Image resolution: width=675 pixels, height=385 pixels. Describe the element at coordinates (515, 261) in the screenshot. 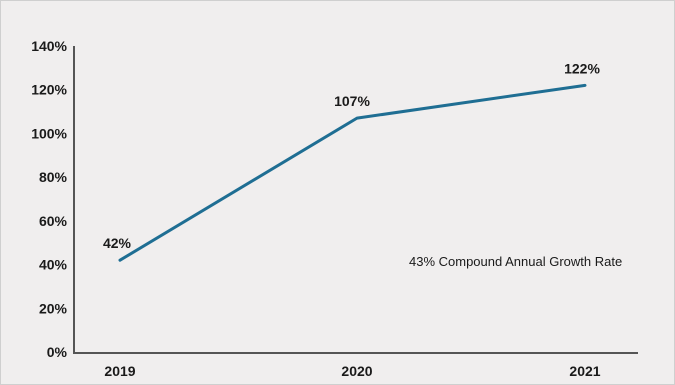

I see `cagr-annotation: 43% Compound Annual Growth Rate` at that location.